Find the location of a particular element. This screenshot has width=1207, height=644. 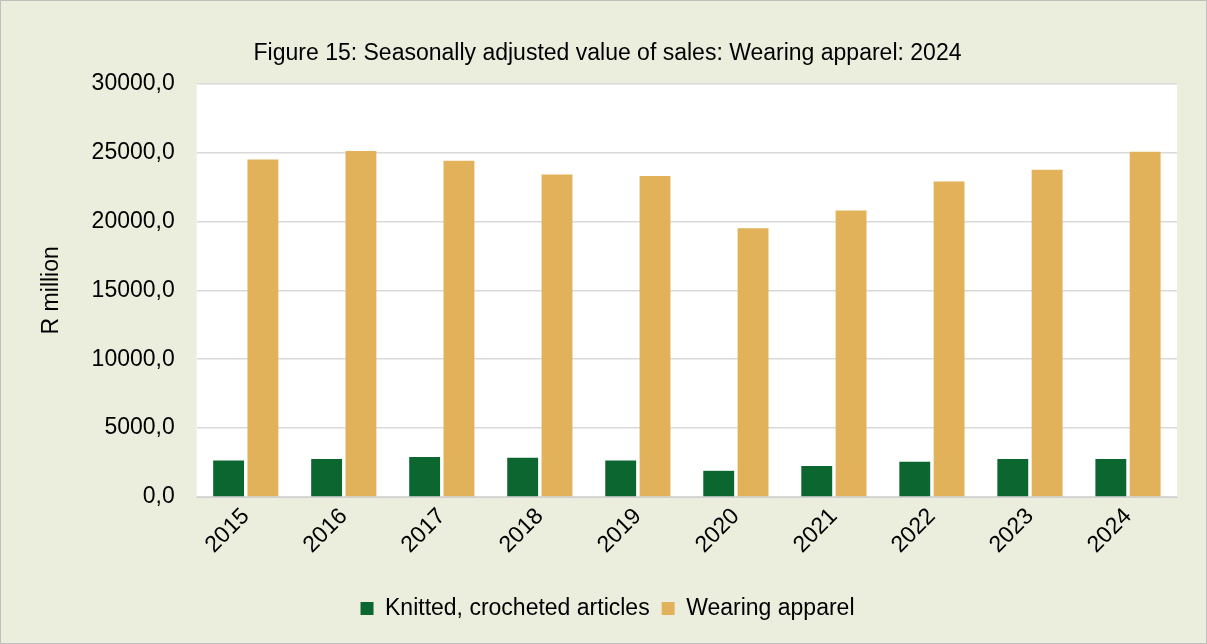

y-axis-title: R million is located at coordinates (50, 290).